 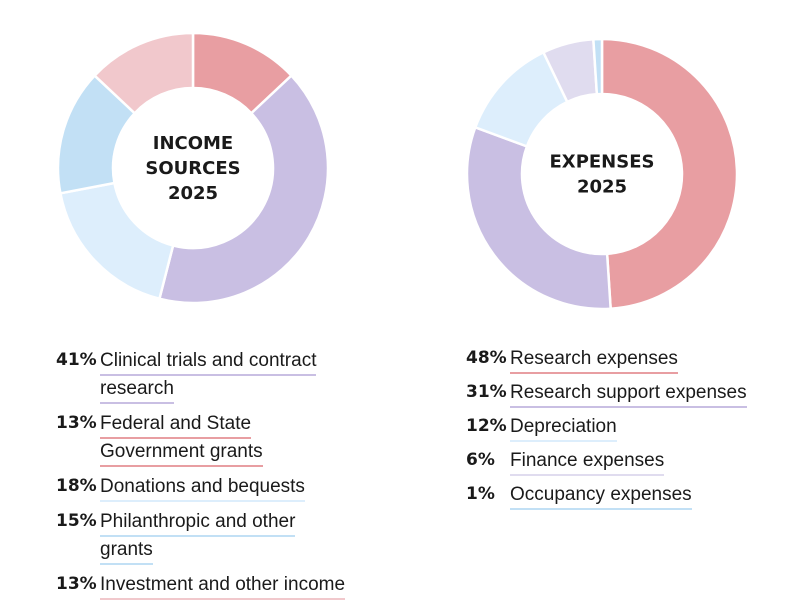 What do you see at coordinates (602, 162) in the screenshot?
I see `expense-center-title-line: EXPENSES` at bounding box center [602, 162].